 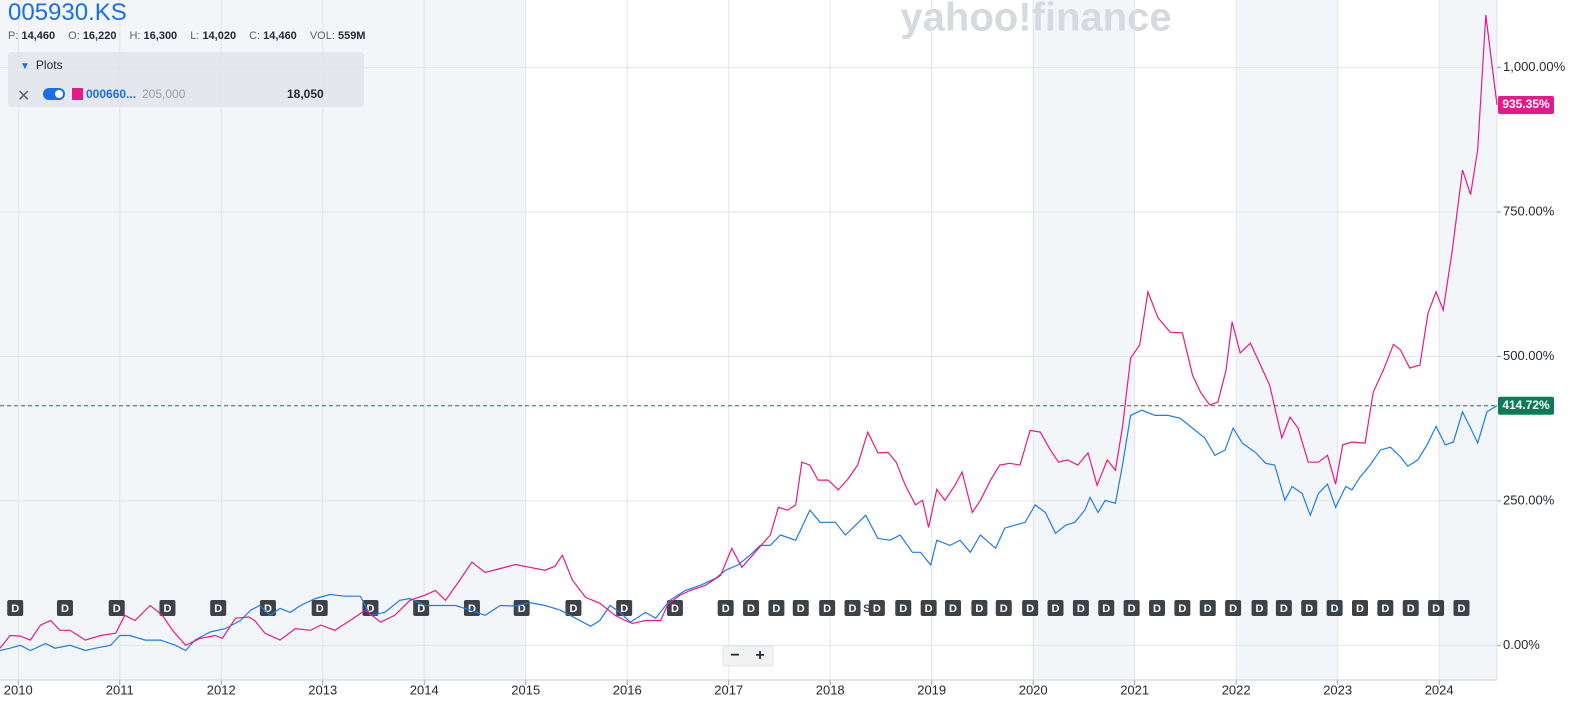 What do you see at coordinates (525, 689) in the screenshot?
I see `x-tick-label: 2015` at bounding box center [525, 689].